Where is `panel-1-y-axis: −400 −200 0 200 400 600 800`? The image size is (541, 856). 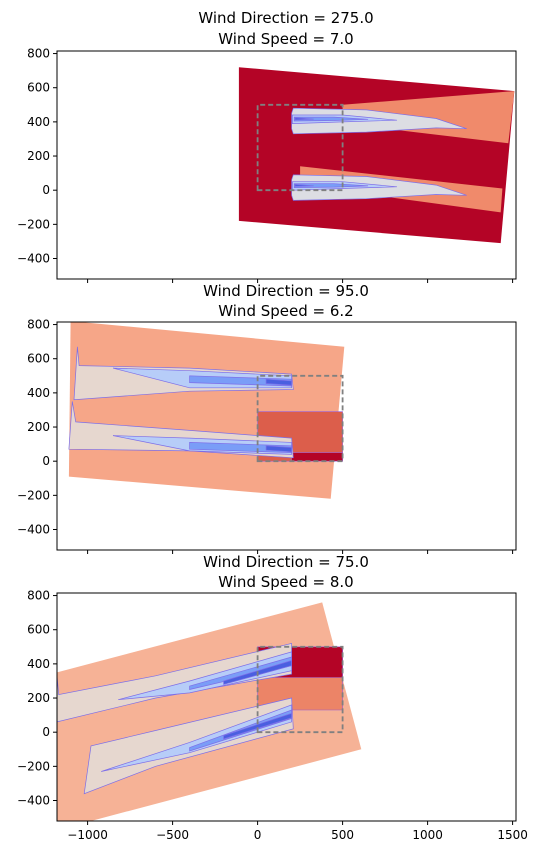 panel-1-y-axis: −400 −200 0 200 400 600 800 is located at coordinates (37, 156).